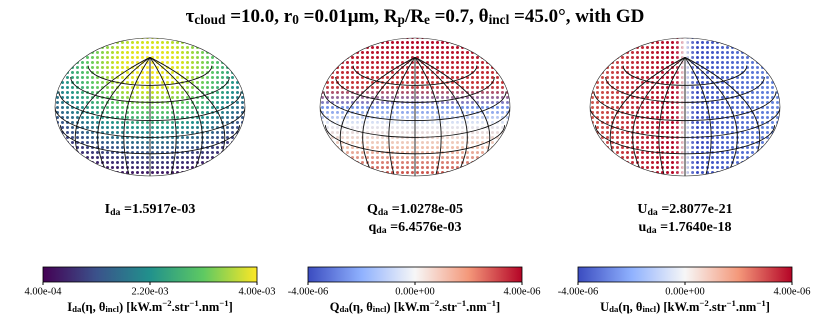 The width and height of the screenshot is (830, 332). Describe the element at coordinates (459, 16) in the screenshot. I see `text-run: =0.7, θ` at that location.